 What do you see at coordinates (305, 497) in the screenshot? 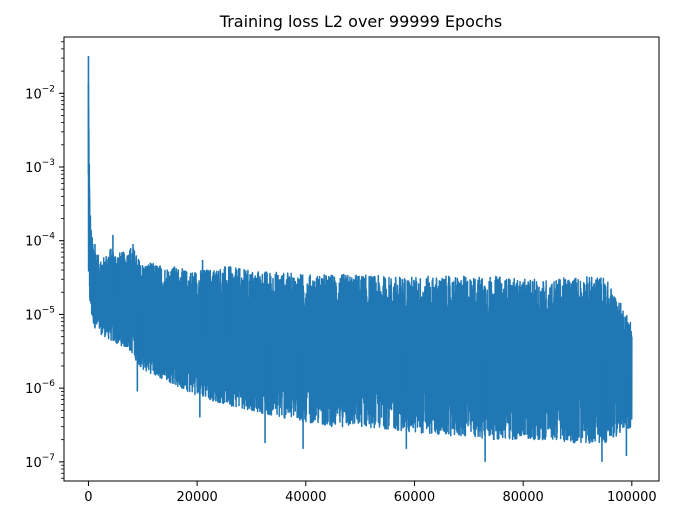
I see `x-tick-label: 40000` at bounding box center [305, 497].